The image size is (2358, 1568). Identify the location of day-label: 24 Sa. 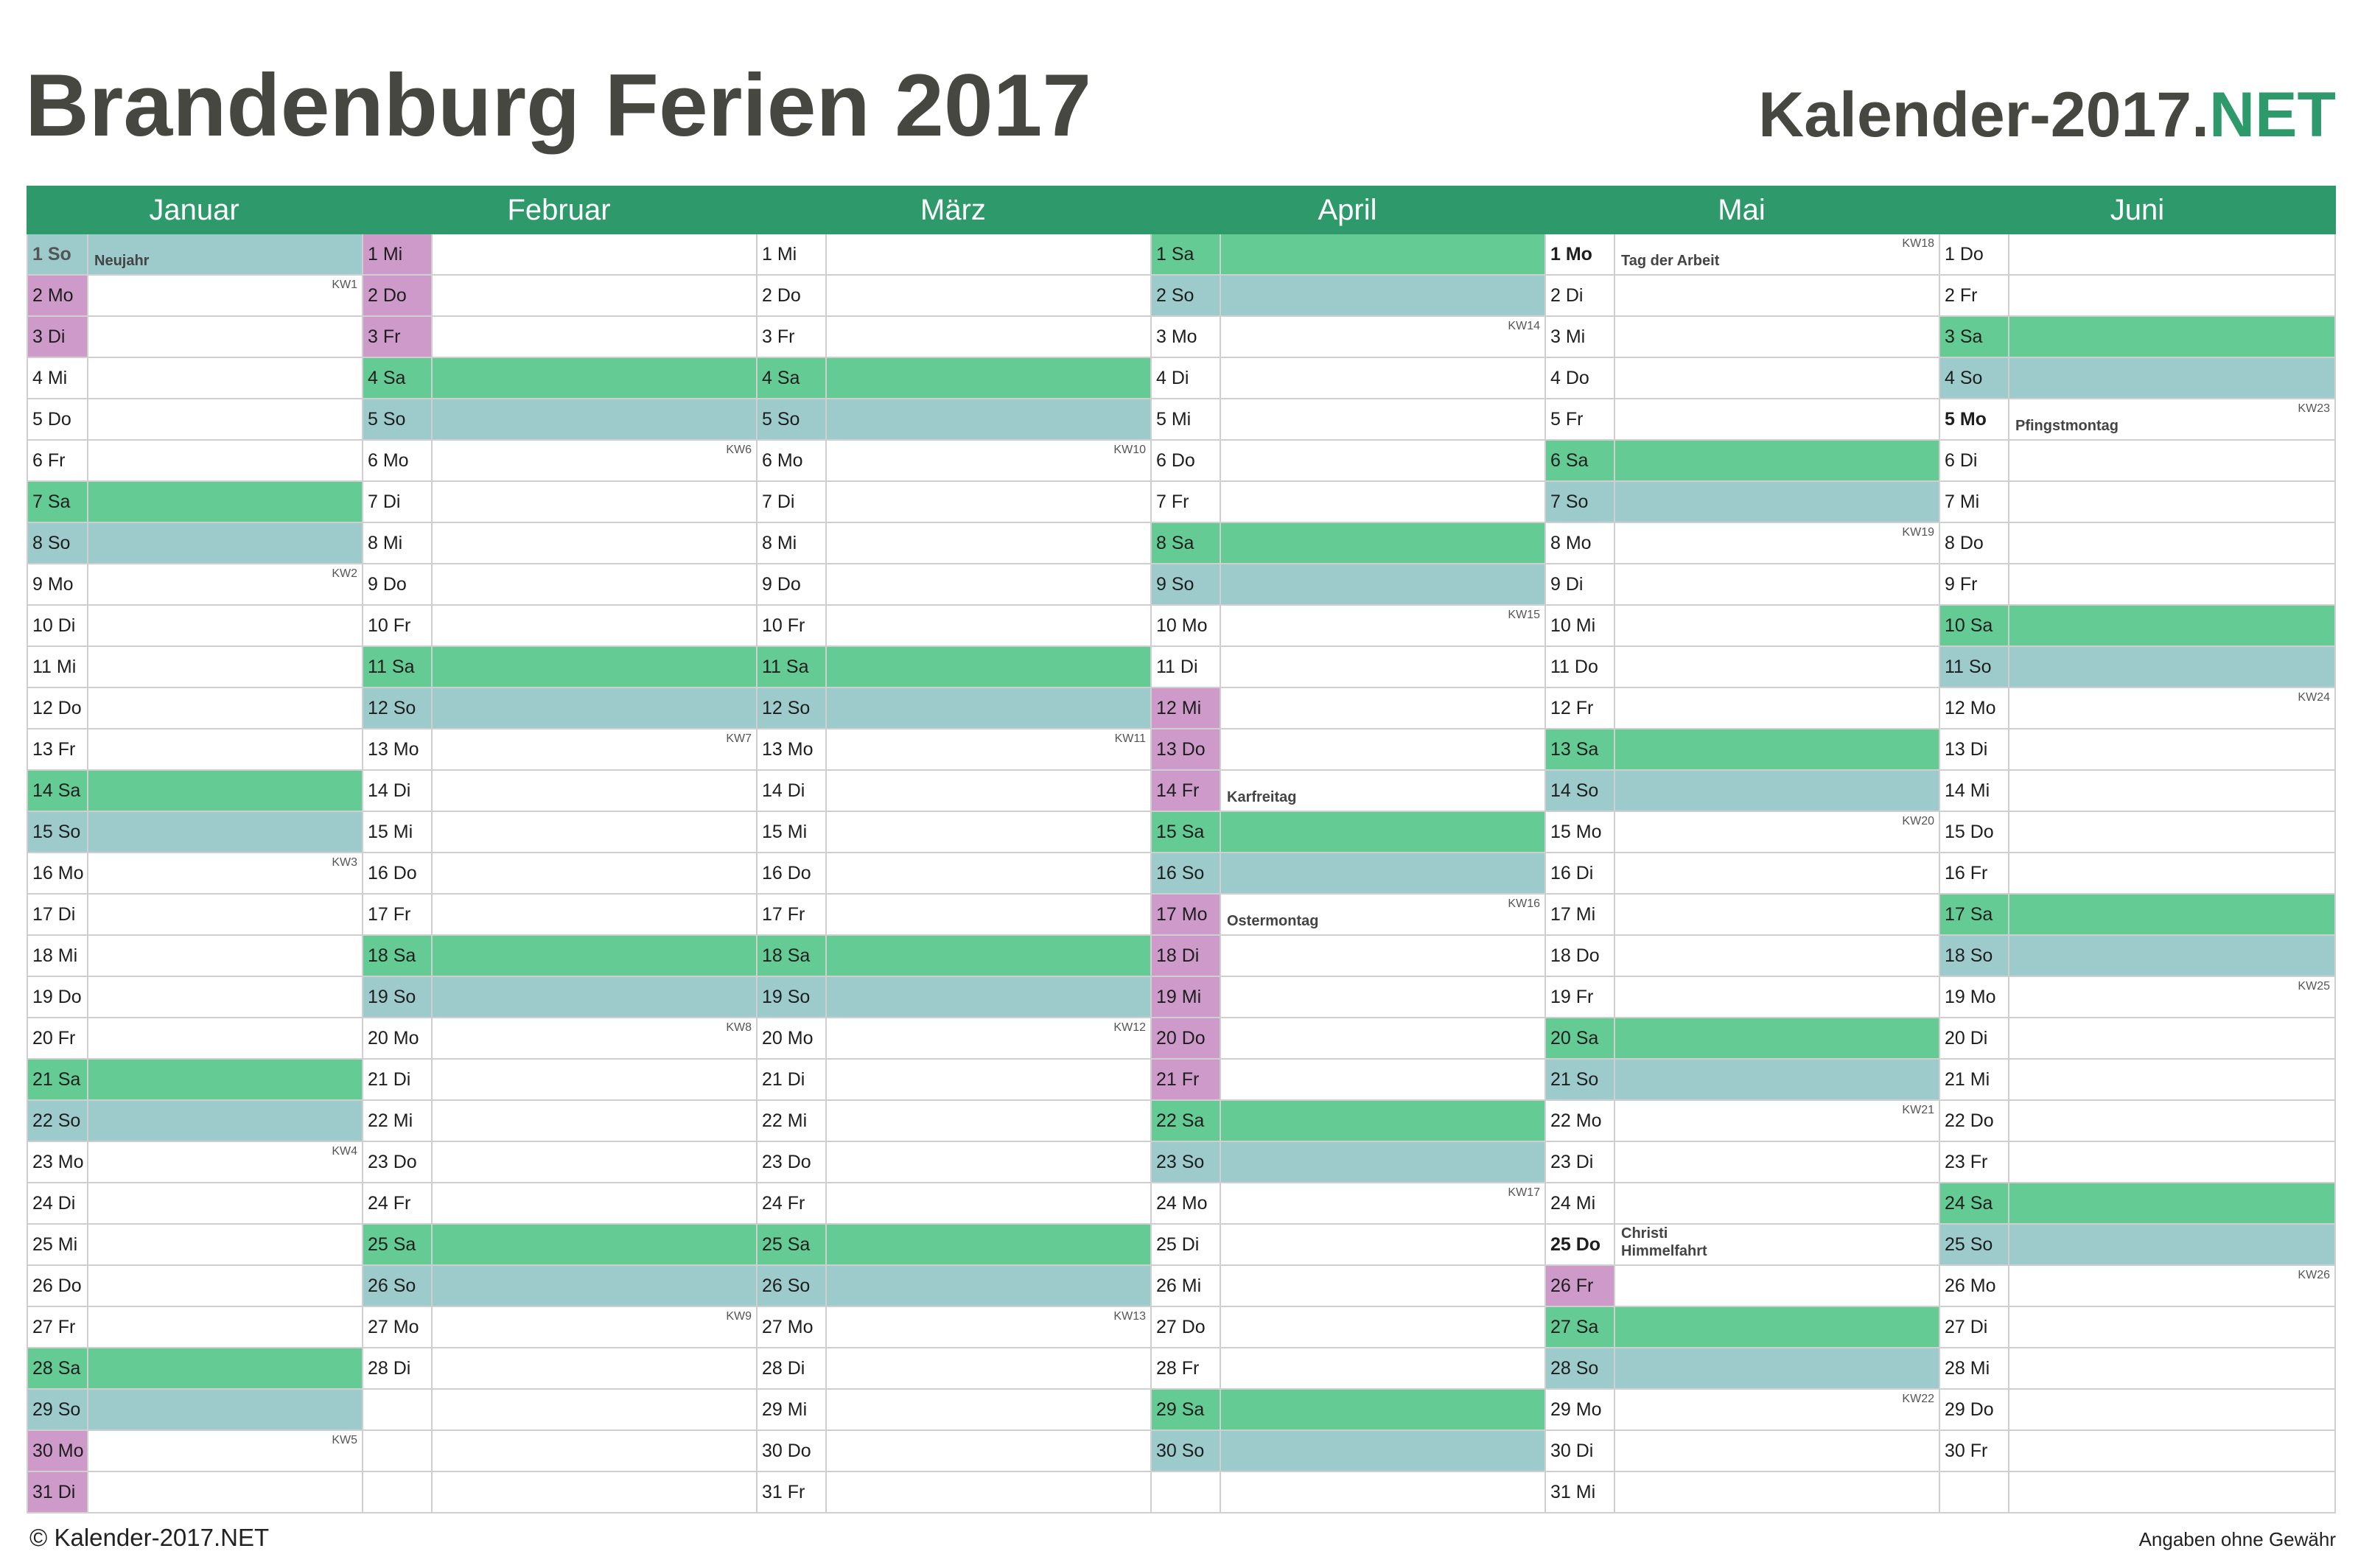
(1974, 1203).